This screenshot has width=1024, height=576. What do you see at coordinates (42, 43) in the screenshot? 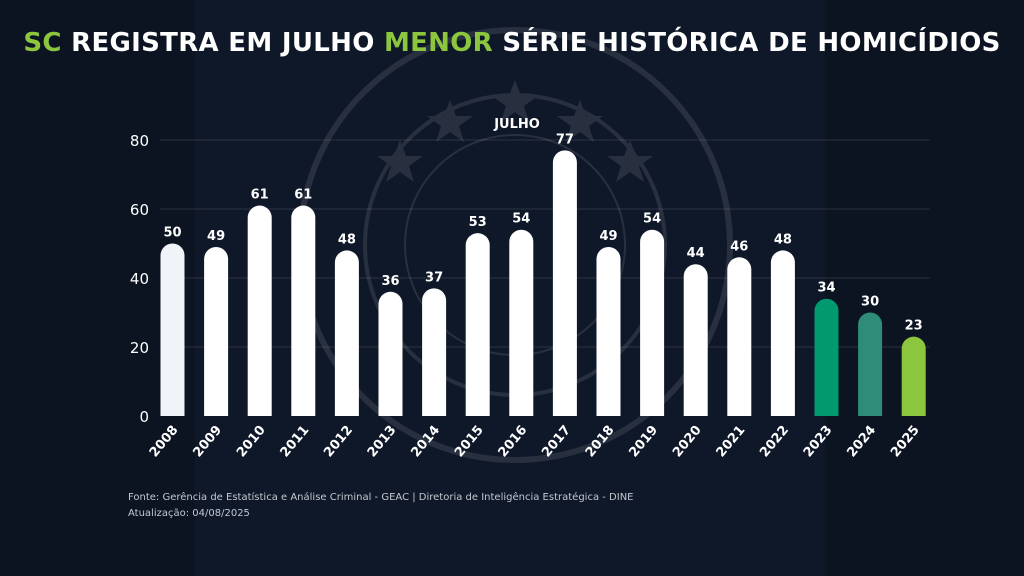
I see `title-highlight-sc: SC` at bounding box center [42, 43].